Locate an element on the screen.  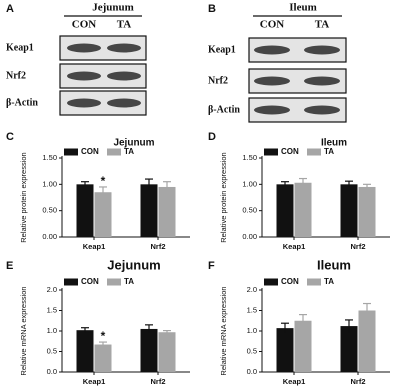
panel-label: E is located at coordinates (9, 266).